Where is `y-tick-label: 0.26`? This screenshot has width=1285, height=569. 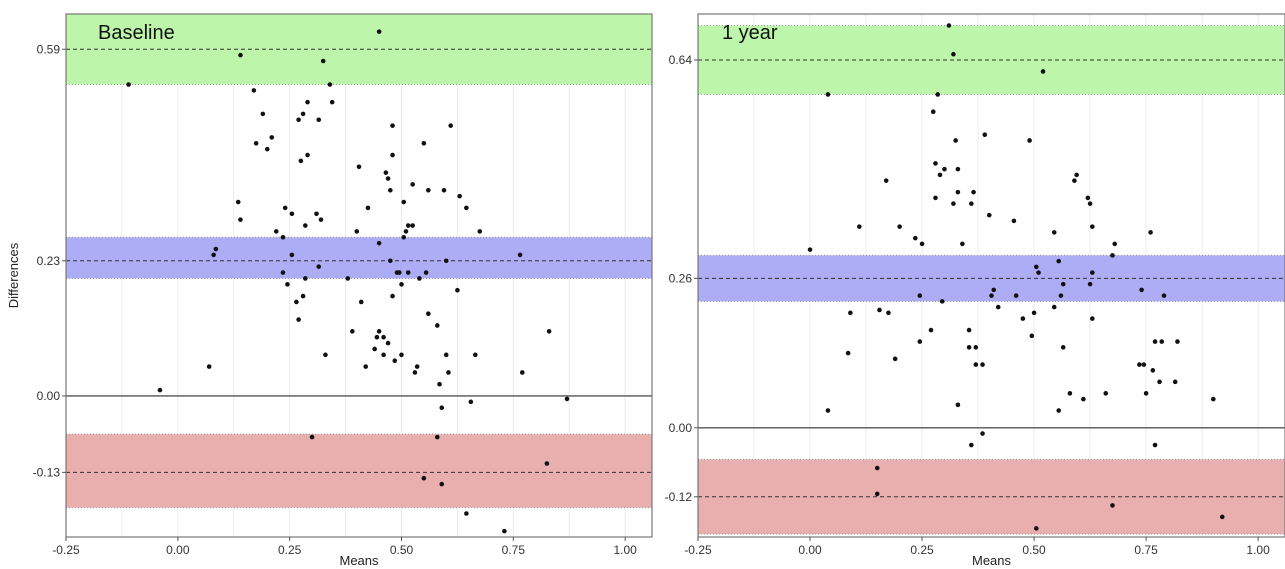 y-tick-label: 0.26 is located at coordinates (681, 278).